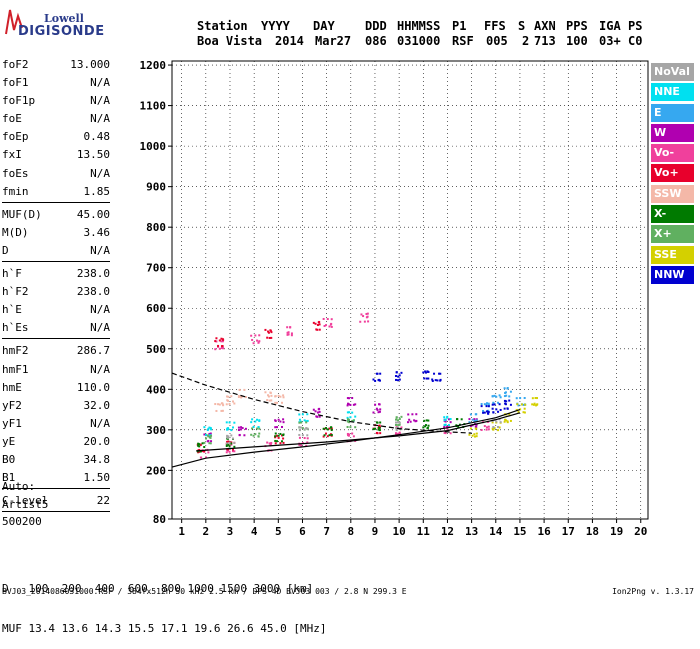 The image size is (700, 649). I want to click on header-value-4: 031000, so click(419, 41).